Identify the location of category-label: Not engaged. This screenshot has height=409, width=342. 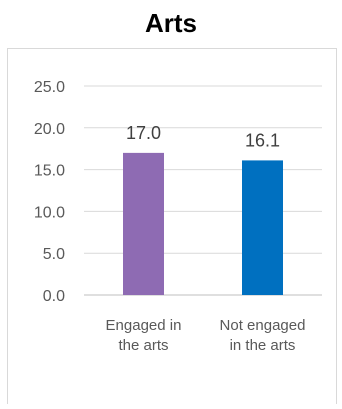
(263, 325).